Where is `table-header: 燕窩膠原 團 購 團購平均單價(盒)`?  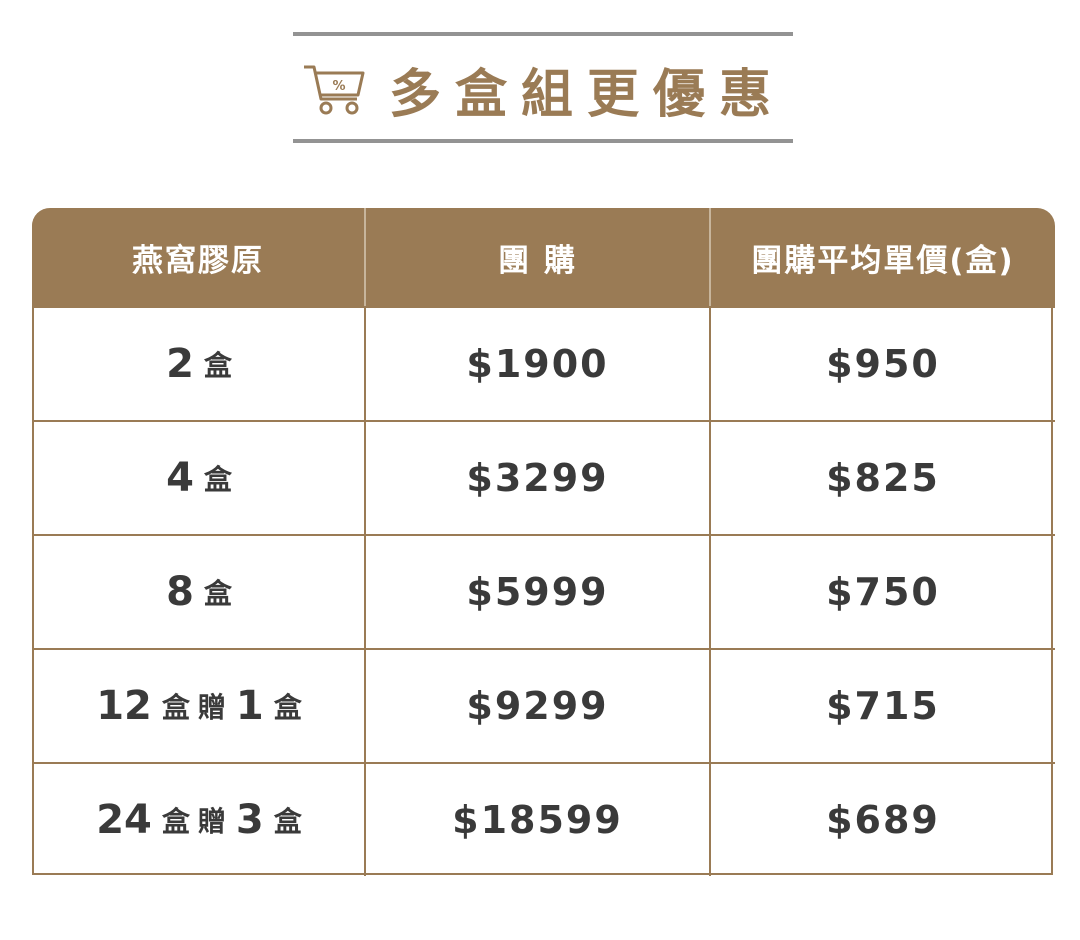
table-header: 燕窩膠原 團 購 團購平均單價(盒) is located at coordinates (543, 257).